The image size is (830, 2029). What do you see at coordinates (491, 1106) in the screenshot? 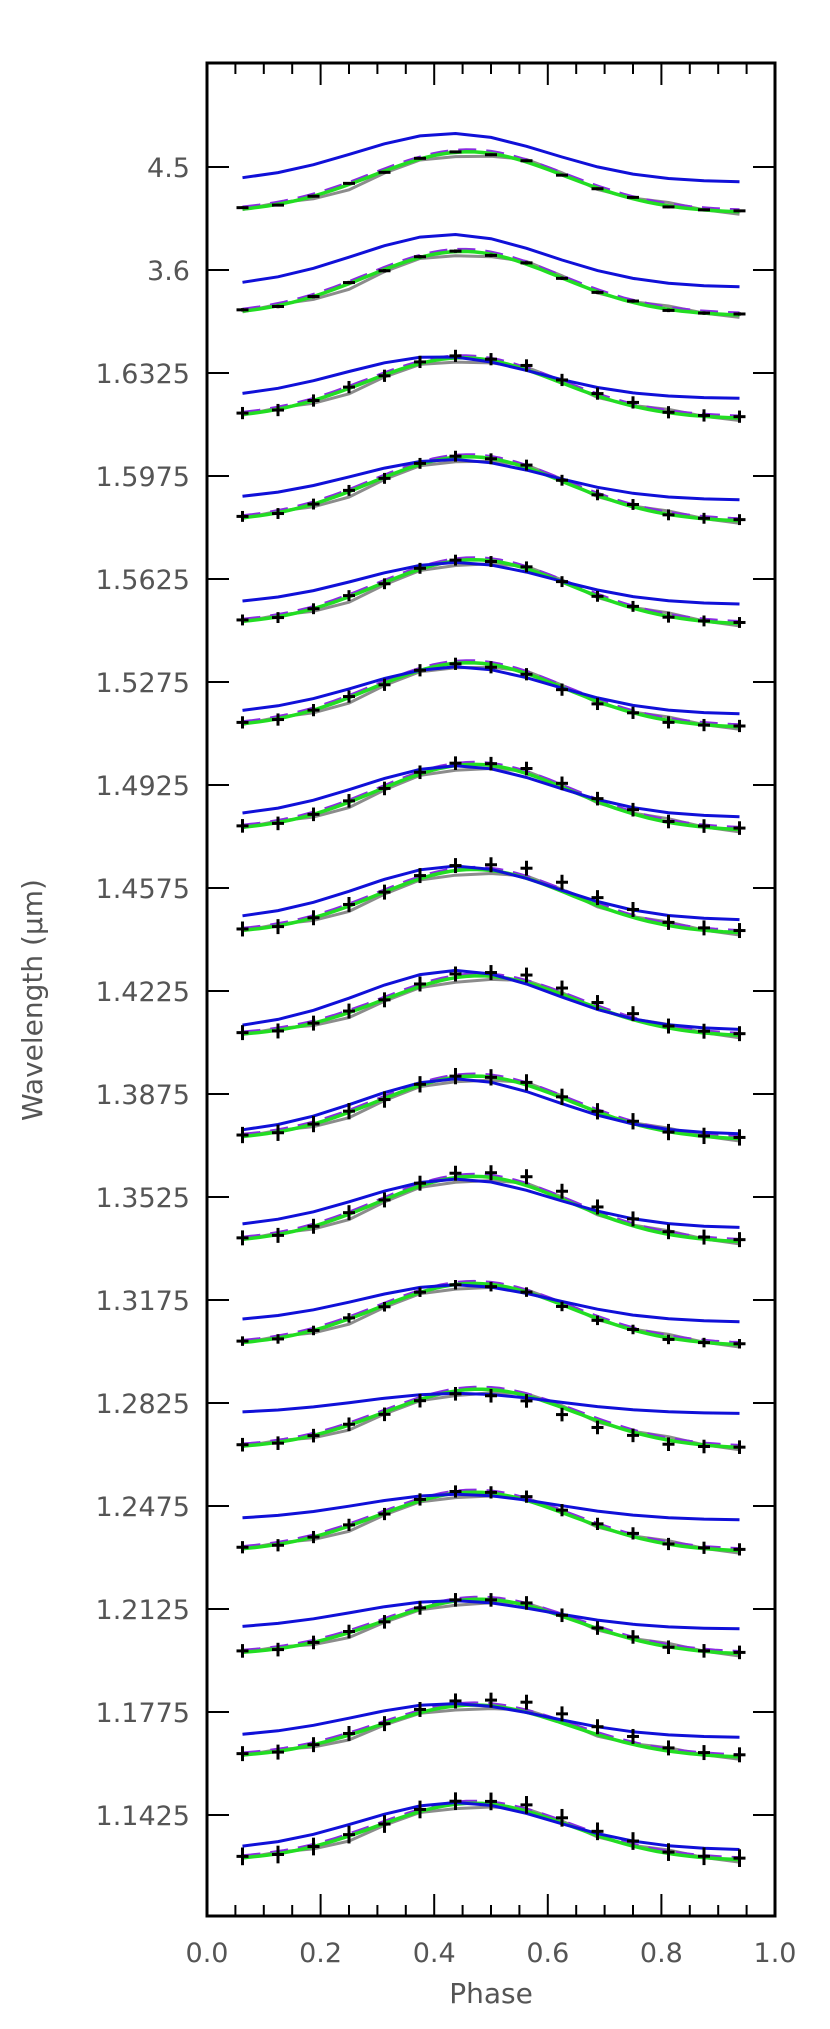
I see `panel-1.3875` at bounding box center [491, 1106].